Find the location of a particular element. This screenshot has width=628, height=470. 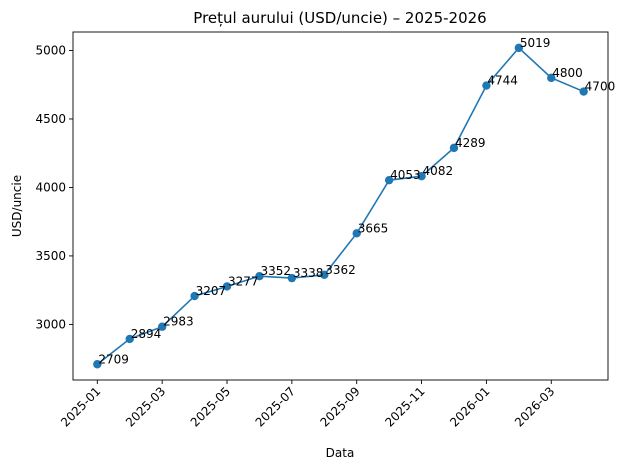

data-label: 4800 is located at coordinates (567, 73).